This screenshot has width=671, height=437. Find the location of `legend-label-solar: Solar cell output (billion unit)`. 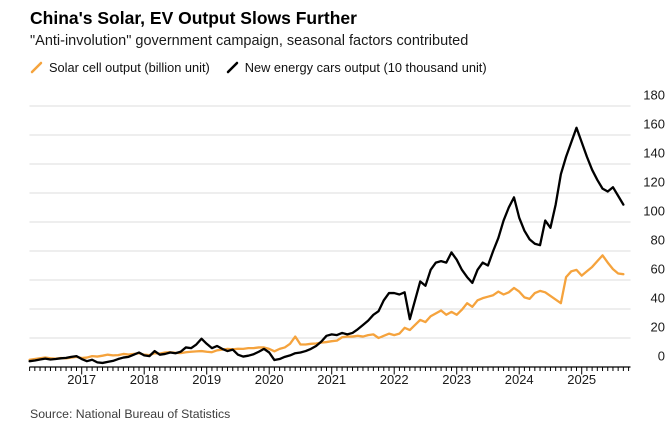

legend-label-solar: Solar cell output (billion unit) is located at coordinates (129, 67).